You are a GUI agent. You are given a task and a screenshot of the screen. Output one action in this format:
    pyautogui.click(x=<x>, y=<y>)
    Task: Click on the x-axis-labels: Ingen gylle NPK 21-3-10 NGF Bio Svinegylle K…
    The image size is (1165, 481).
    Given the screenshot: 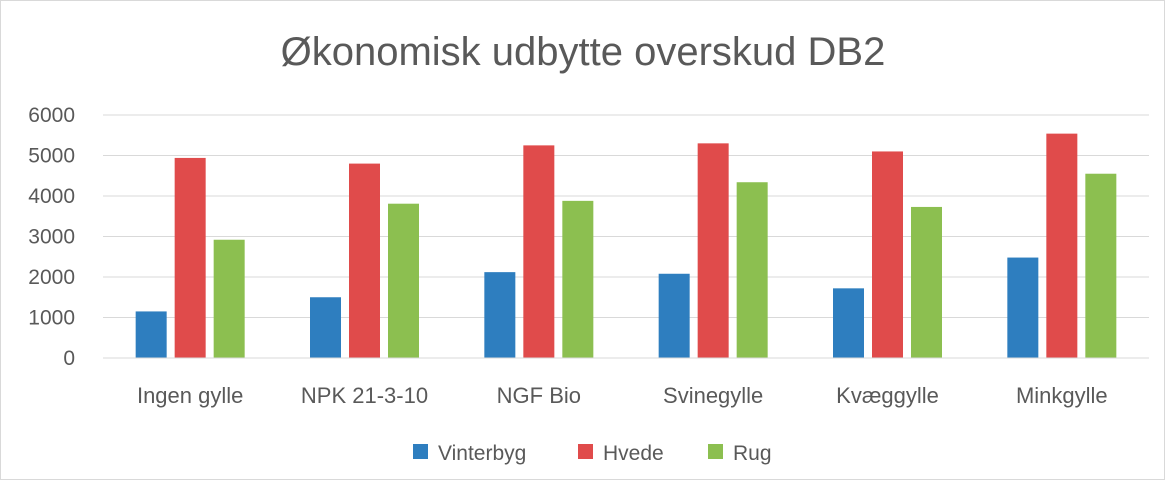 What is the action you would take?
    pyautogui.click(x=622, y=395)
    